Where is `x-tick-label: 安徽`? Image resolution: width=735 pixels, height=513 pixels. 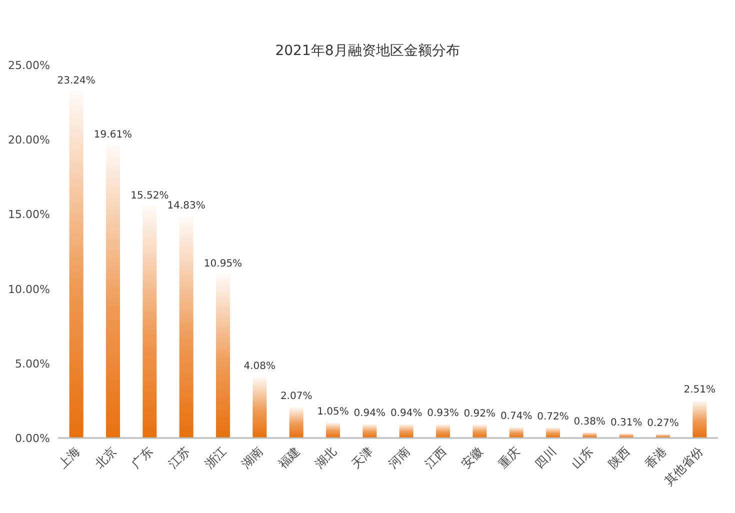
x-tick-label: 安徽 is located at coordinates (472, 458).